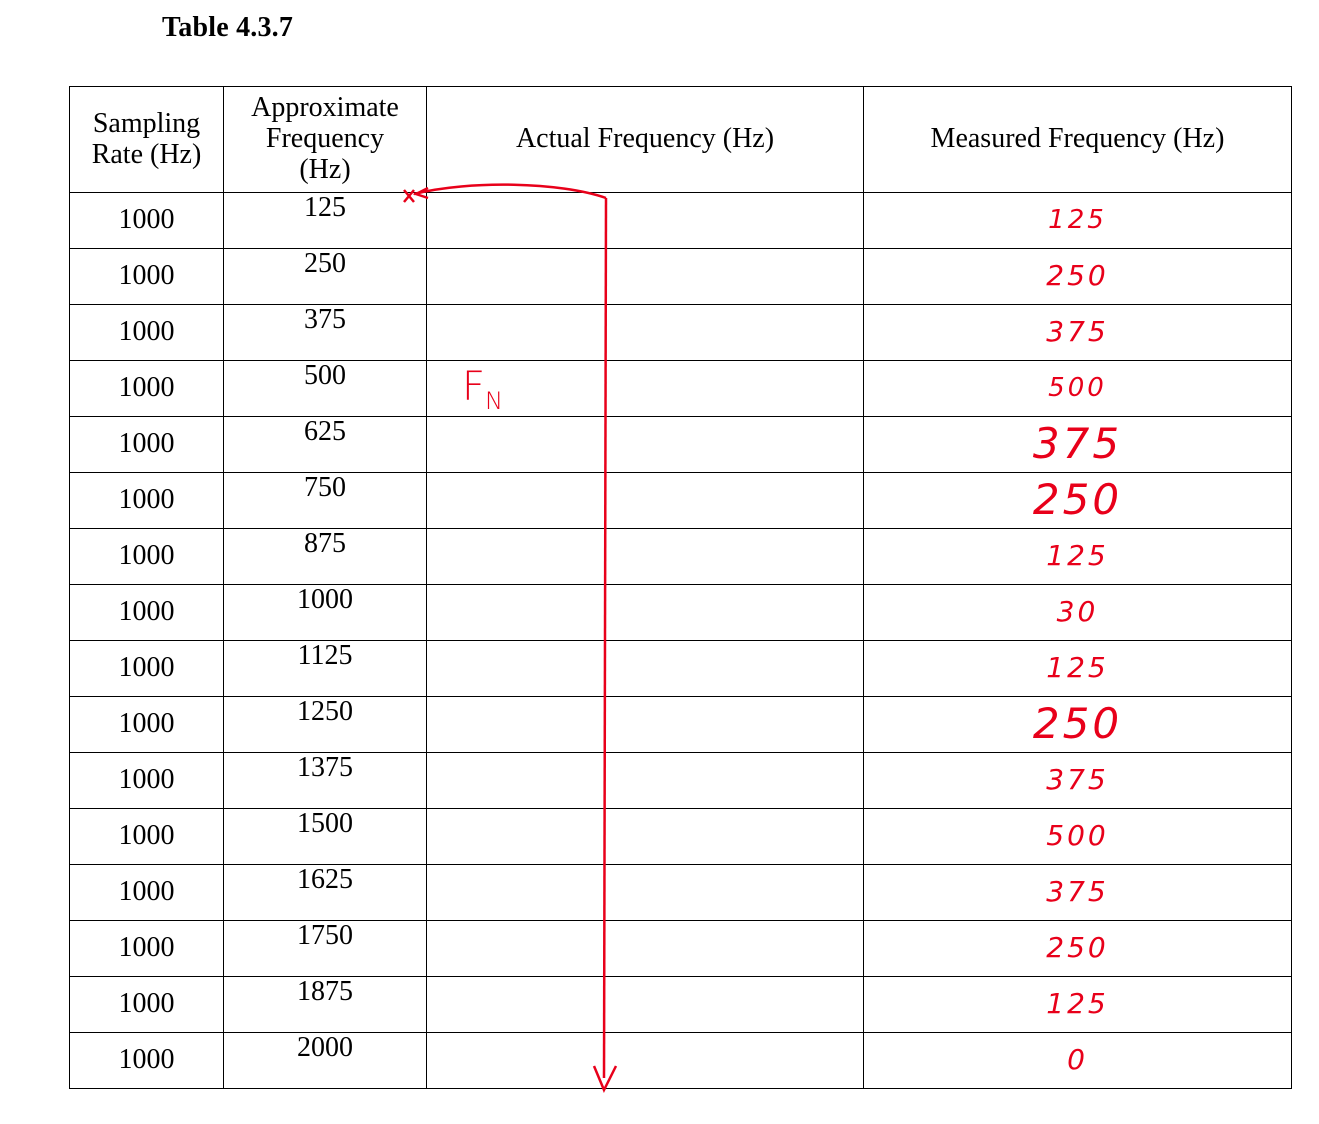 This screenshot has width=1319, height=1124. Describe the element at coordinates (325, 892) in the screenshot. I see `approx-frequency-cell: 1625` at that location.